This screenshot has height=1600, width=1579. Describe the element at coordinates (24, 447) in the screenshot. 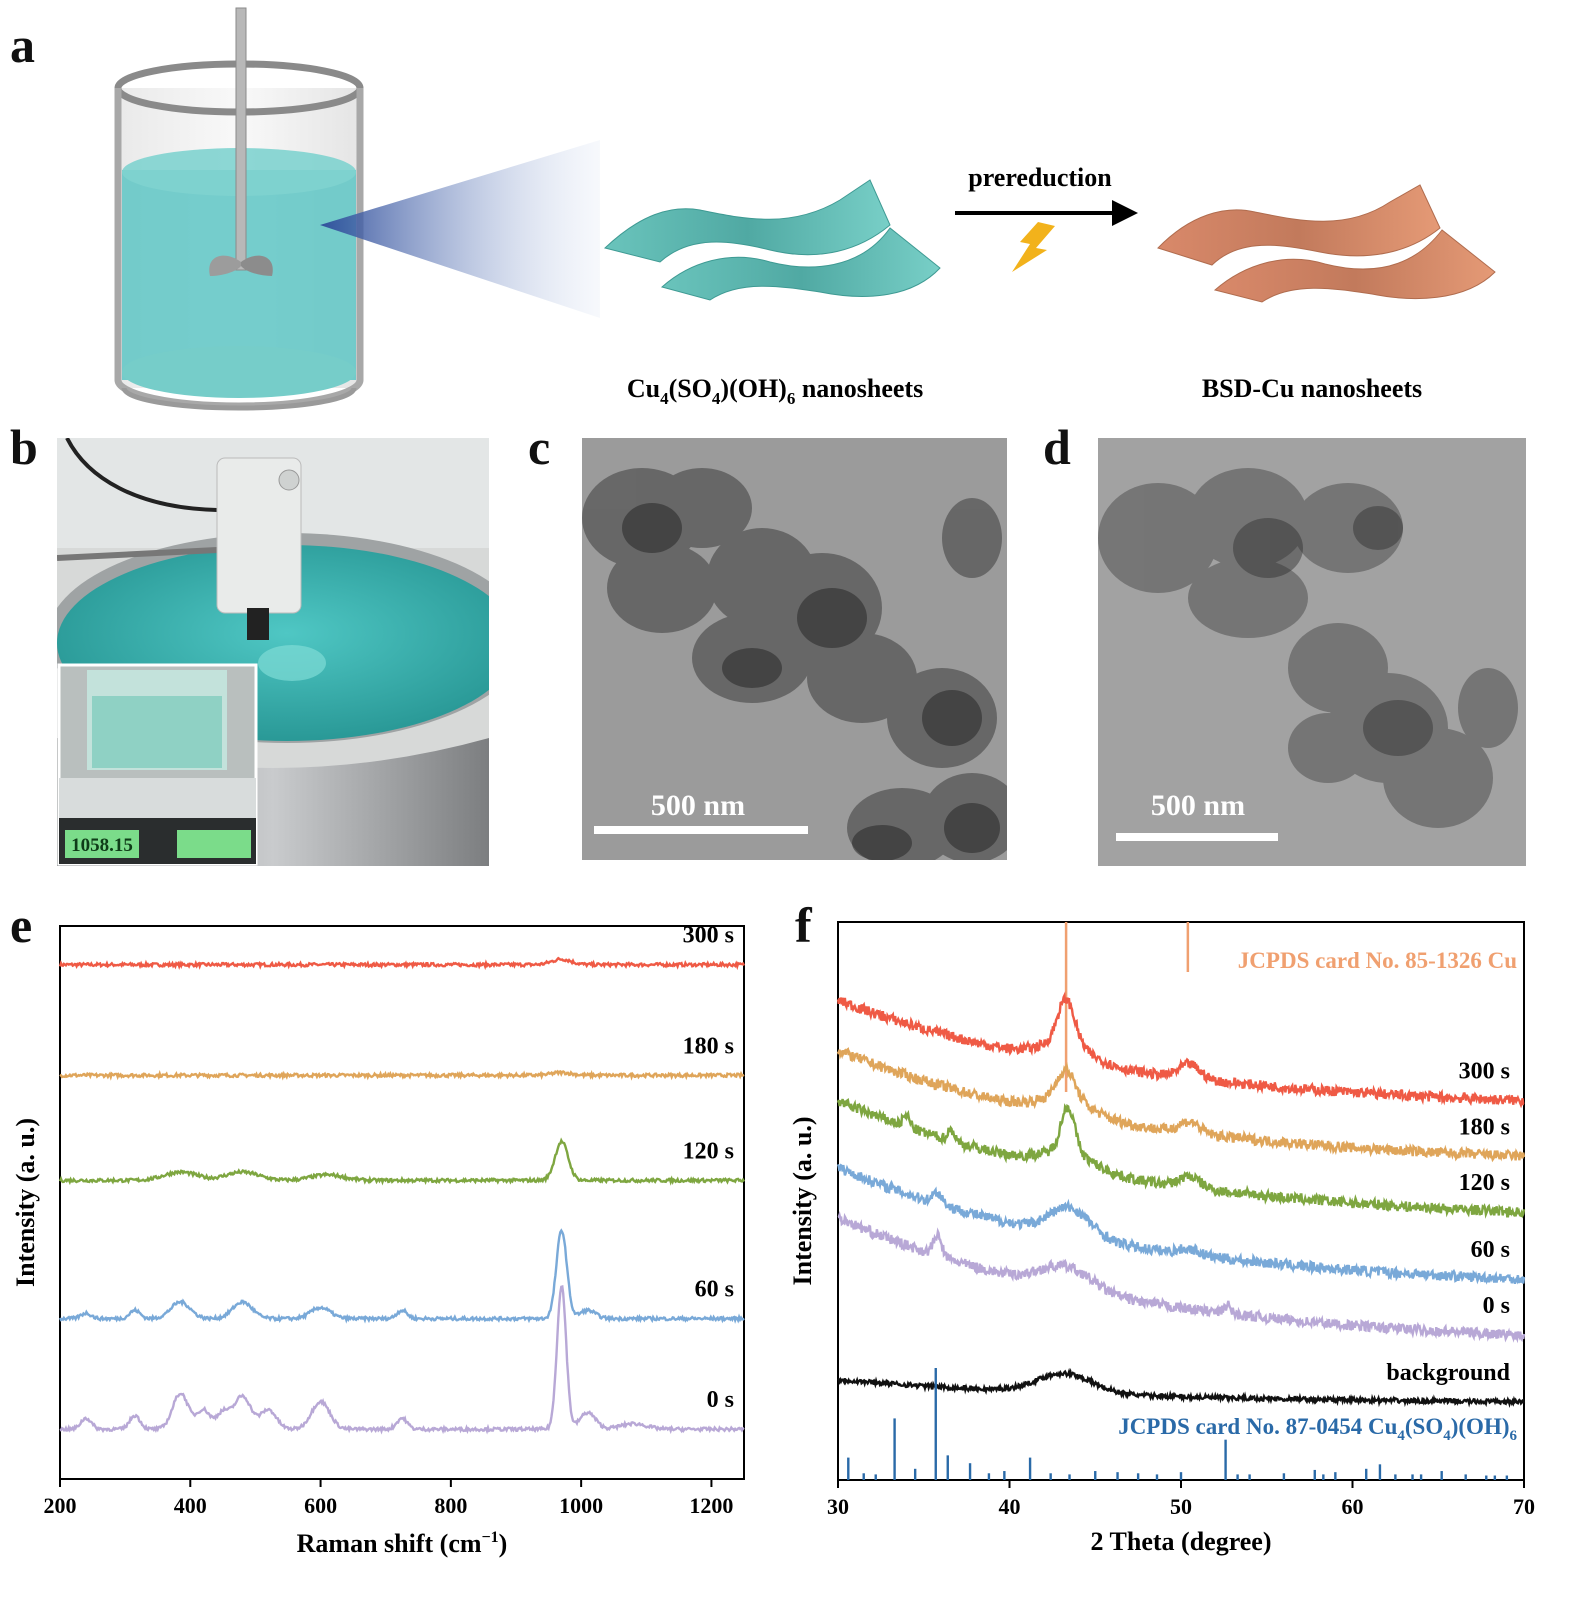

I see `panel-letter-b: b` at that location.